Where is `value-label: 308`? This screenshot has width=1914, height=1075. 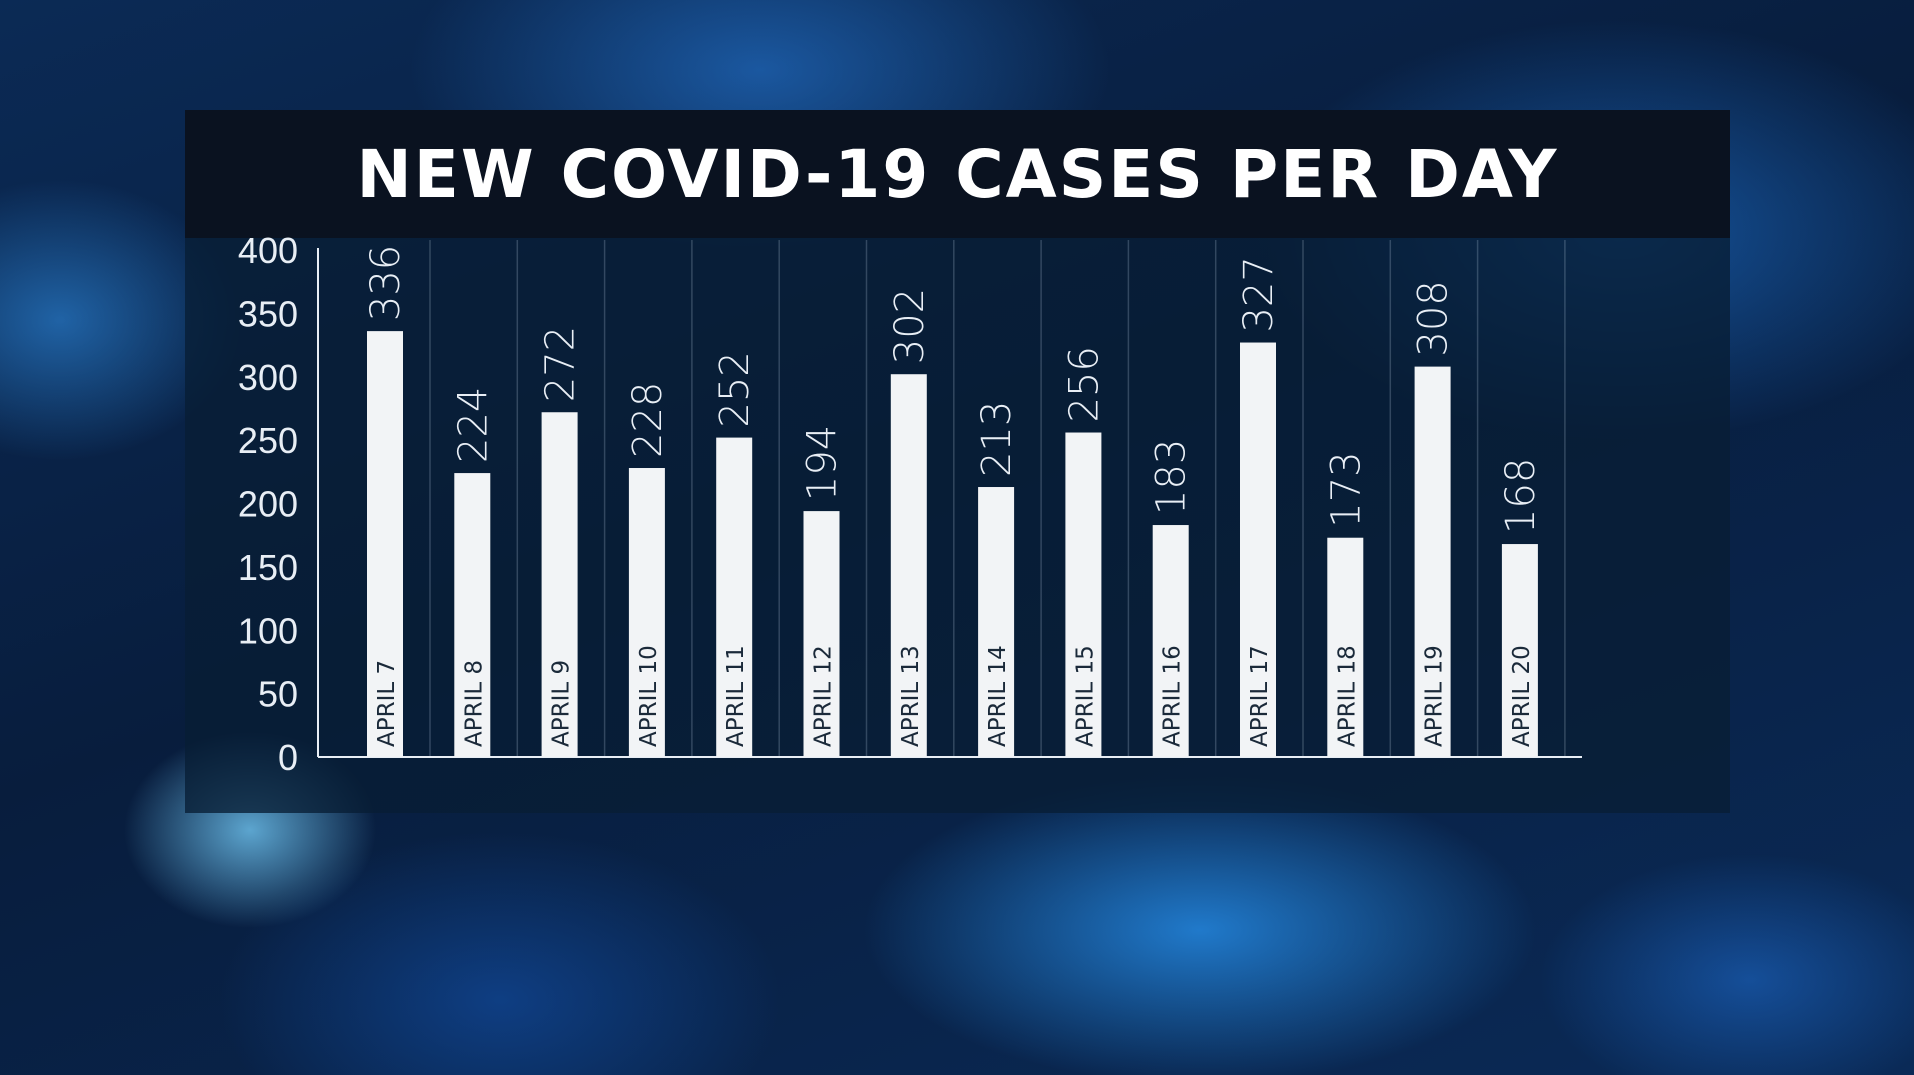
value-label: 308 is located at coordinates (1434, 318).